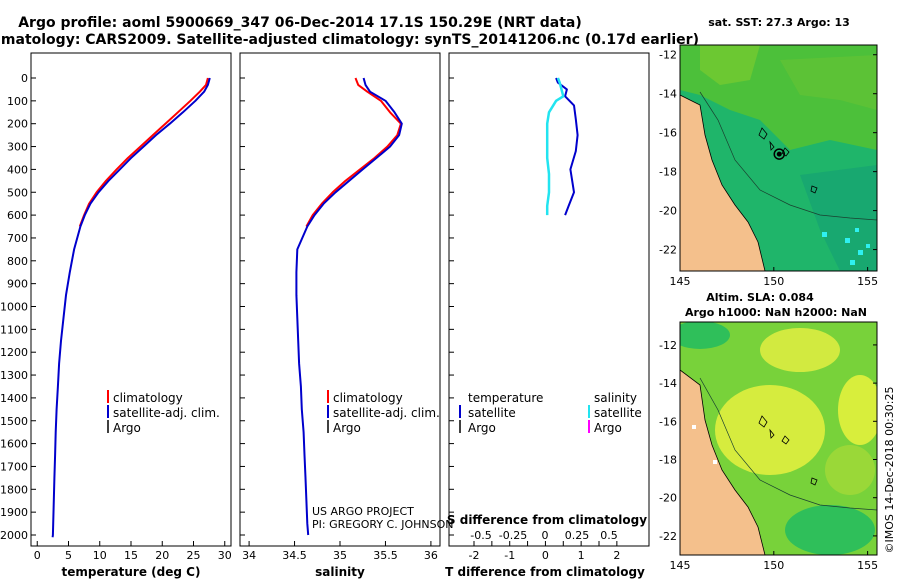 Image resolution: width=900 pixels, height=580 pixels. I want to click on temperature-satellite-adj-clim--line, so click(131, 307).